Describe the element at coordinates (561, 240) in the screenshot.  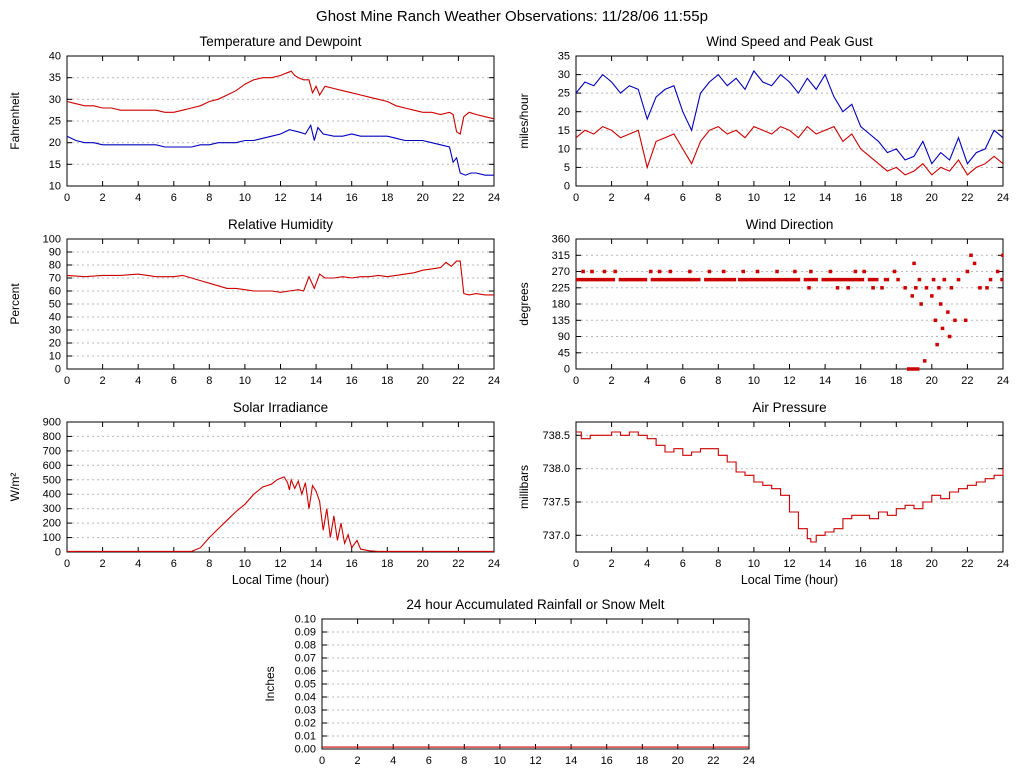
I see `svg-text: 360` at that location.